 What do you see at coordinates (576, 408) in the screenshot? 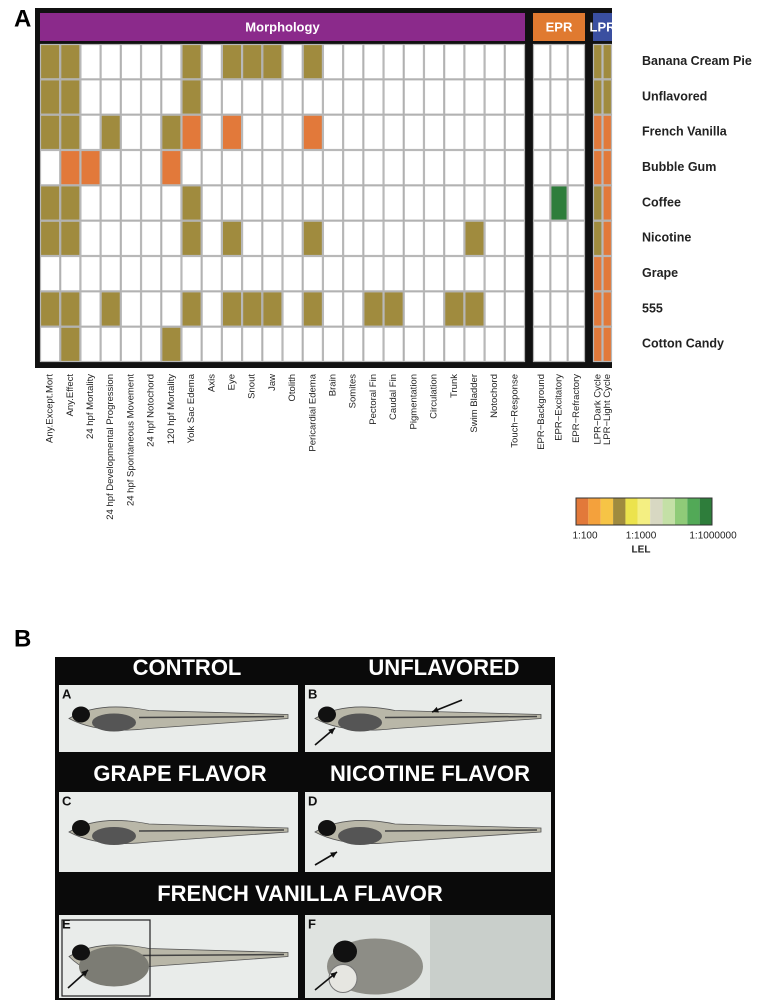
I see `column-label: EPR−Refractory` at bounding box center [576, 408].